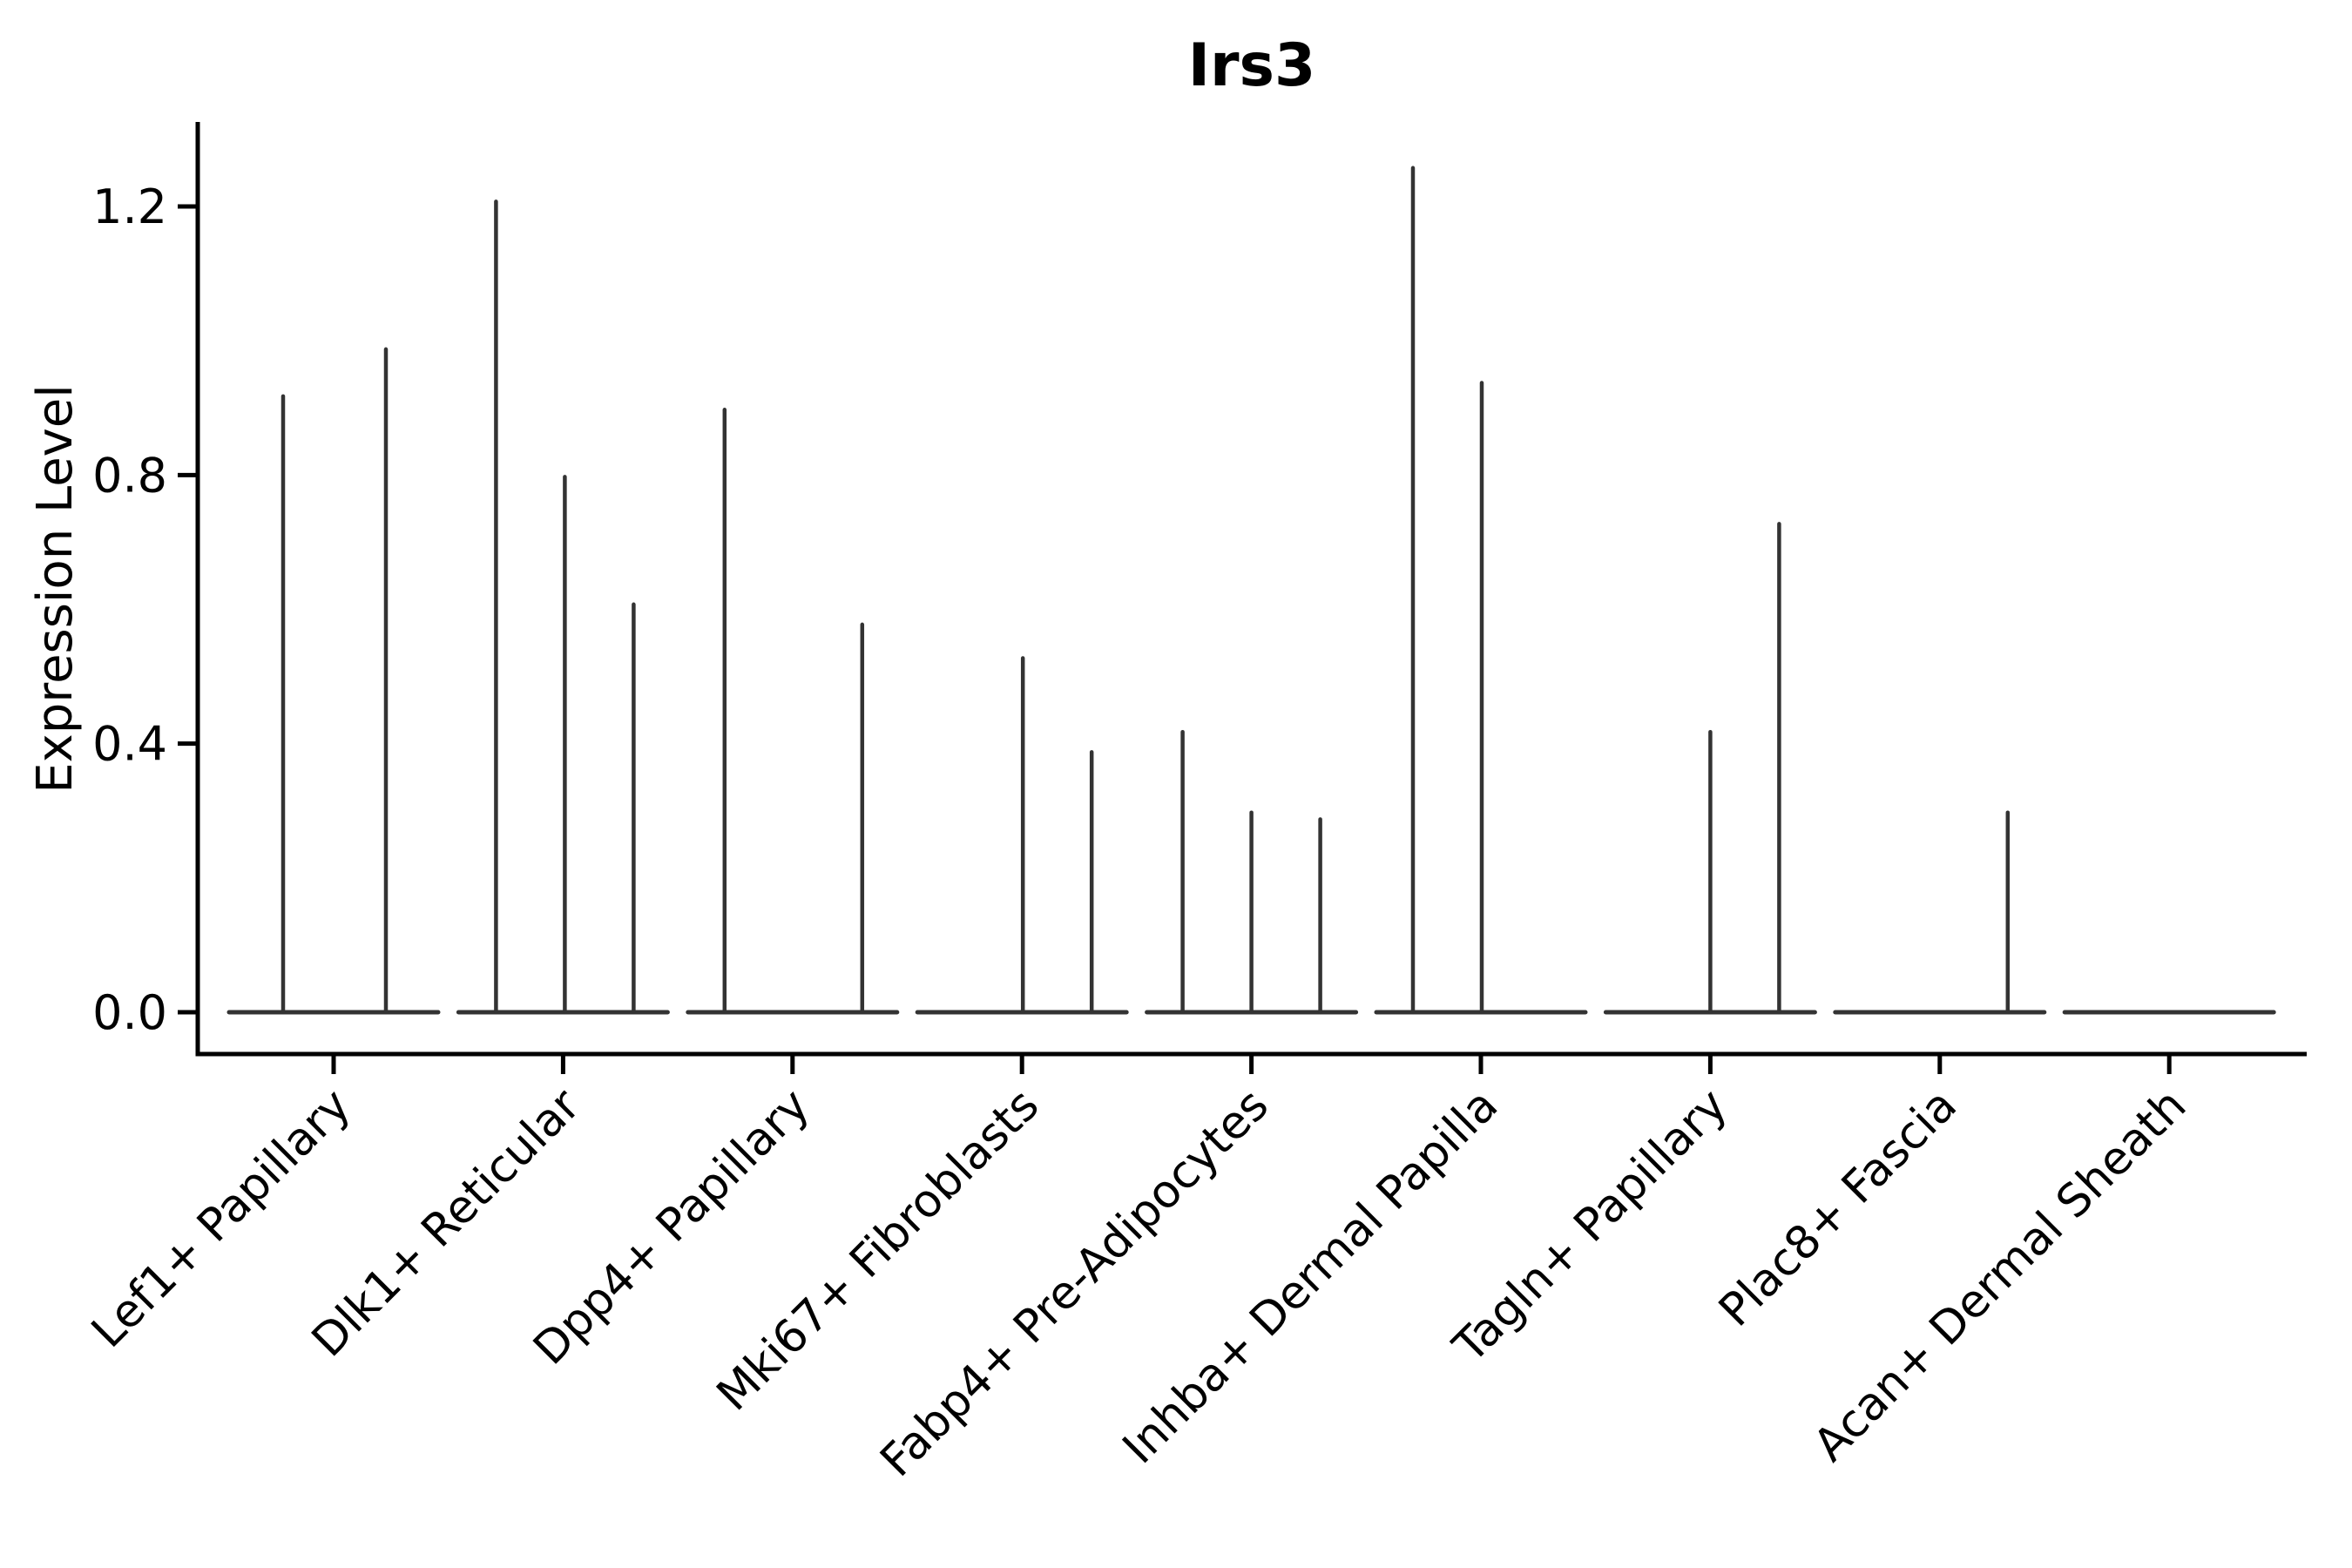  Describe the element at coordinates (1310, 1276) in the screenshot. I see `x-category-label: Inhba+ Dermal Papilla` at that location.